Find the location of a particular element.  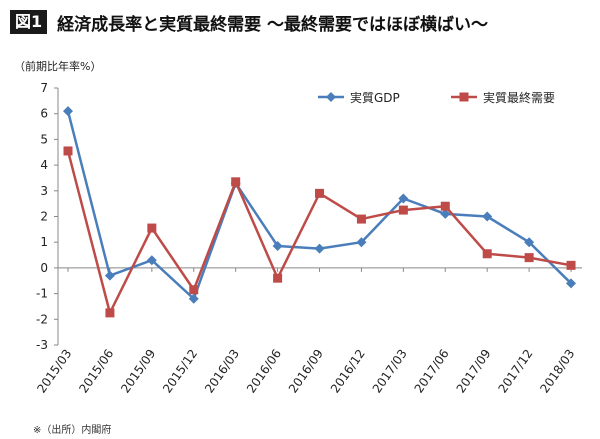

y-tick-label: 5 is located at coordinates (44, 139).